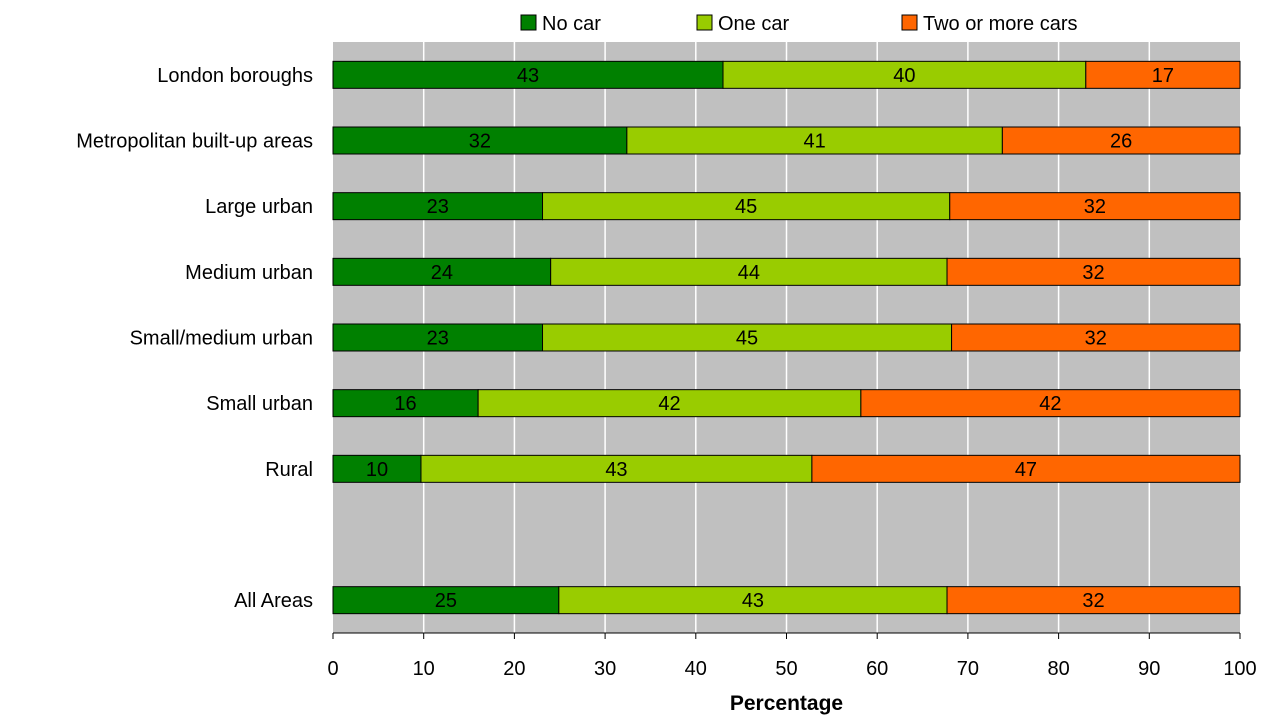  What do you see at coordinates (1000, 24) in the screenshot?
I see `legend-label: Two or more cars` at bounding box center [1000, 24].